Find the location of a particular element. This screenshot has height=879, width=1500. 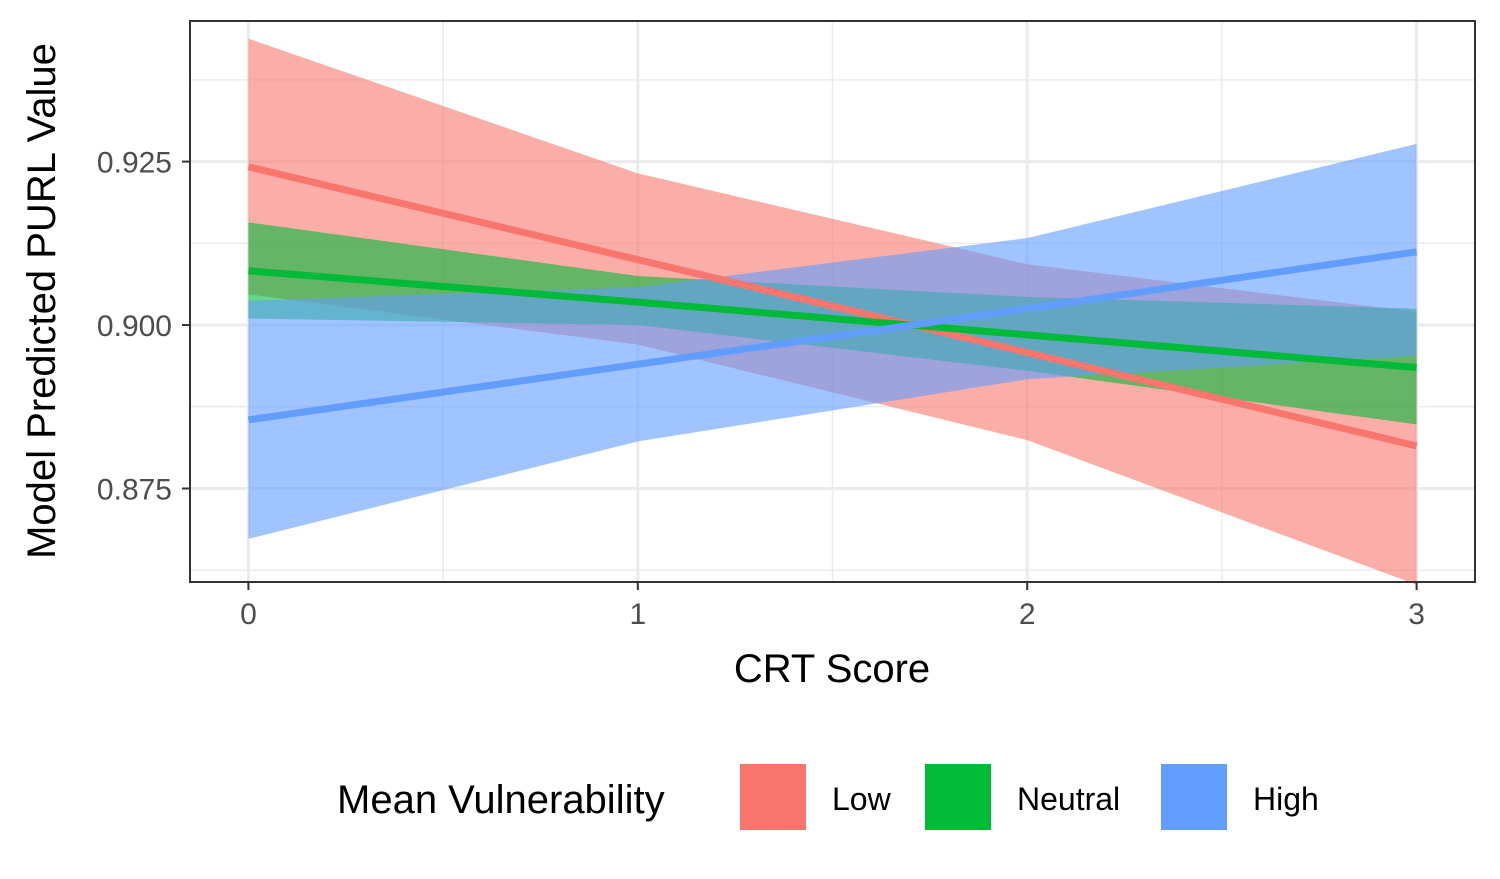

y-tick-label: 0.875 is located at coordinates (134, 490).